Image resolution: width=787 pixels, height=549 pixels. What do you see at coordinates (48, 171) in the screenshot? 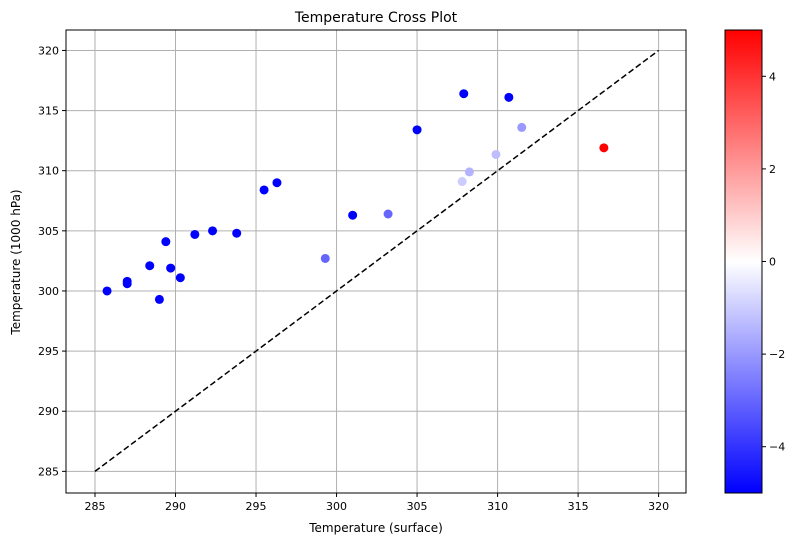
I see `y-tick-label: 310` at bounding box center [48, 171].